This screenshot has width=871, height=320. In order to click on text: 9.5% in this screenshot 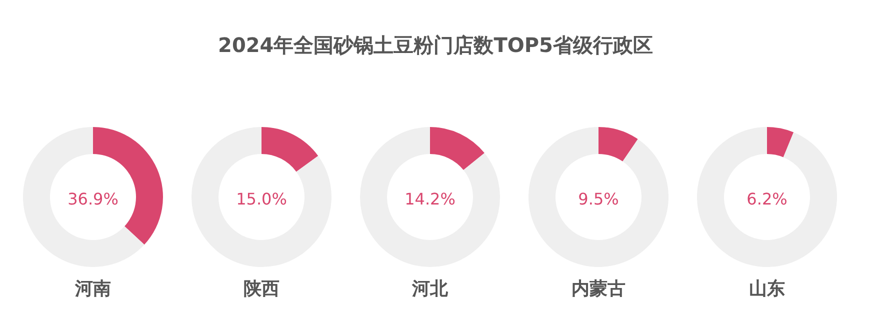, I will do `click(598, 199)`.